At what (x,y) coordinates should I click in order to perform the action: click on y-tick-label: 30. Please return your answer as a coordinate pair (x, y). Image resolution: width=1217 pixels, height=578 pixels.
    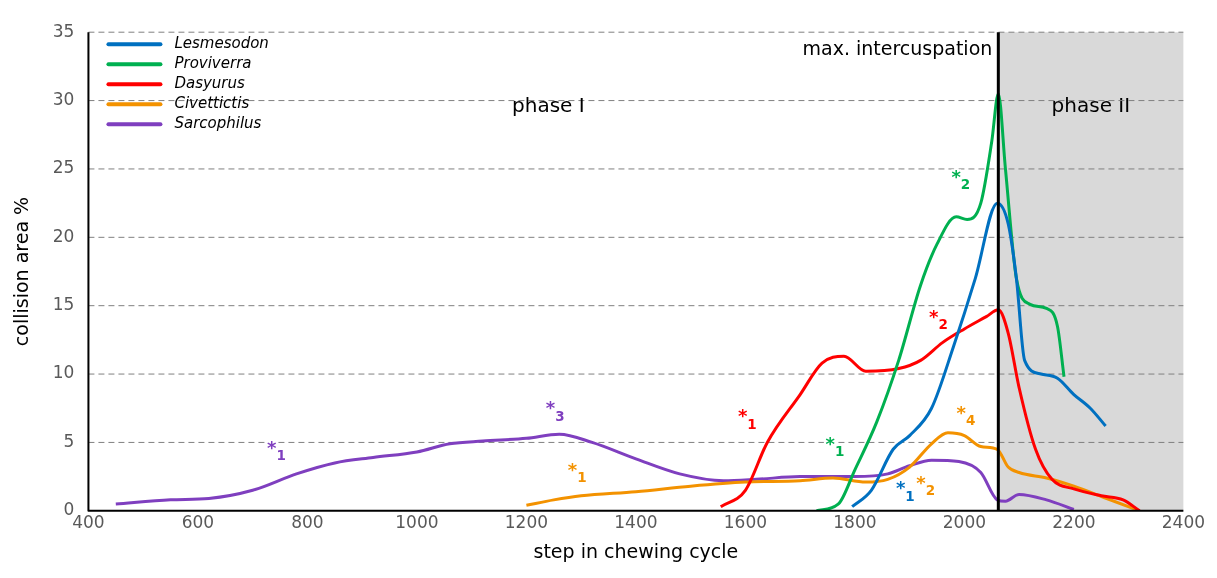
    Looking at the image, I should click on (63, 98).